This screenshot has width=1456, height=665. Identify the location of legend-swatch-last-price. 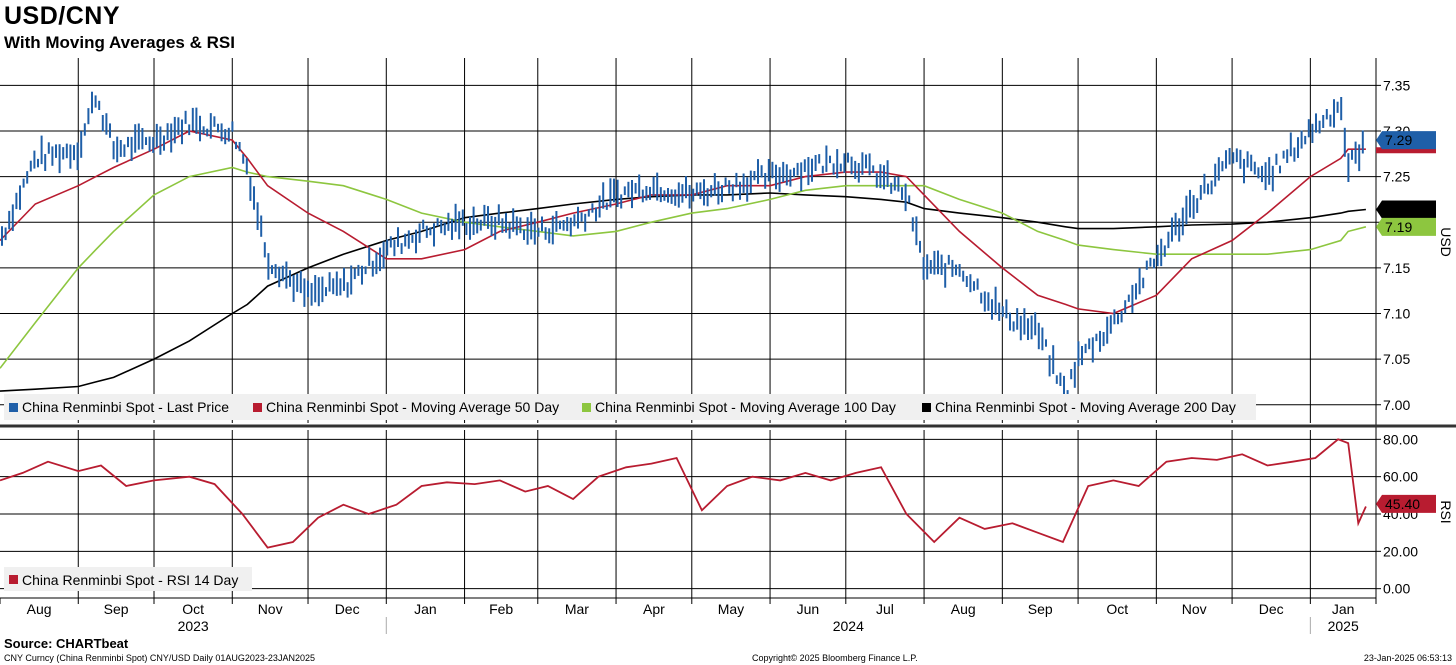
(13, 407).